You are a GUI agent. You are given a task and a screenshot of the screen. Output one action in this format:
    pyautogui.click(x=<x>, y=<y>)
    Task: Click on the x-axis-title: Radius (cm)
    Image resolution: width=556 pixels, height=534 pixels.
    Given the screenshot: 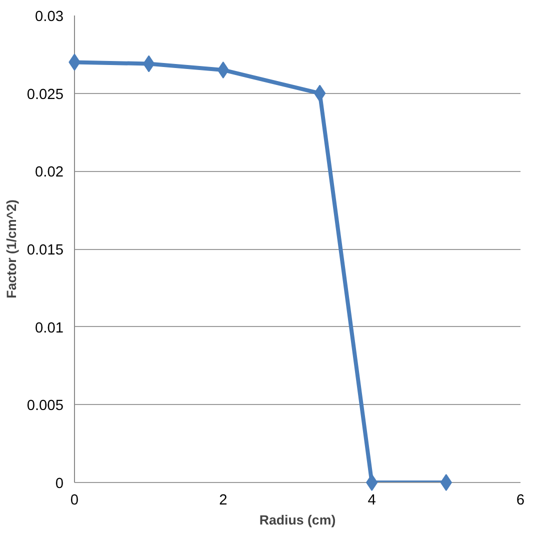 What is the action you would take?
    pyautogui.click(x=297, y=520)
    